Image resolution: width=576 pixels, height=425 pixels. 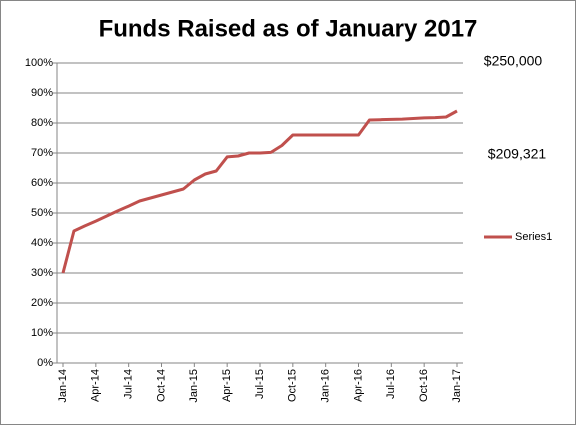 I want to click on x-tick-label: Jul-14, so click(x=129, y=384).